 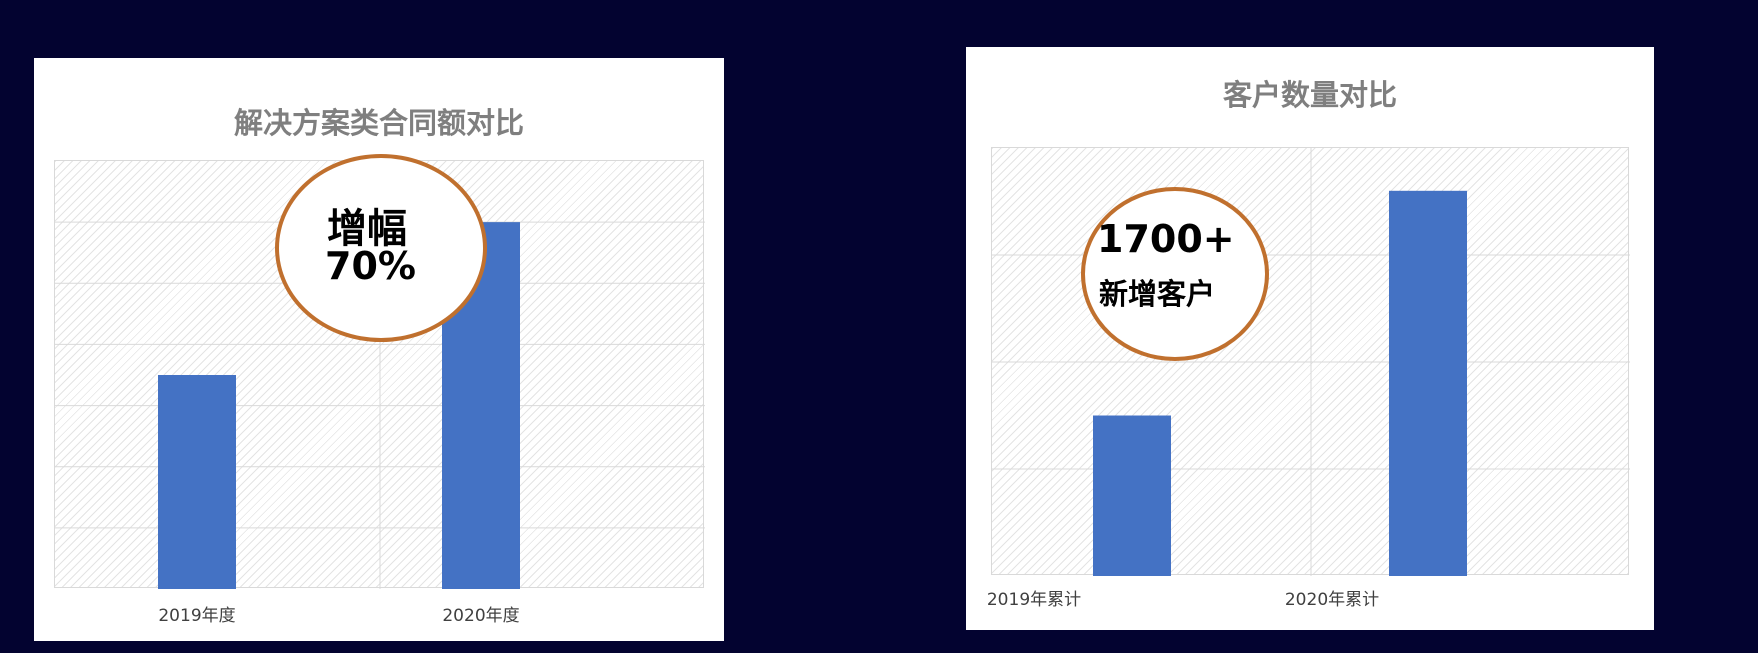 I want to click on bar-2020年累计, so click(x=1428, y=383).